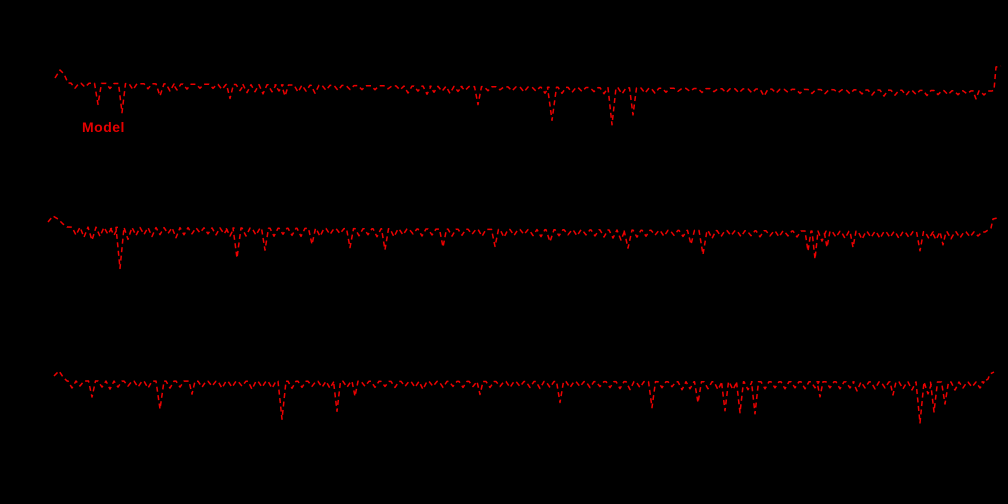  What do you see at coordinates (103, 127) in the screenshot?
I see `legend-model-label: Model` at bounding box center [103, 127].